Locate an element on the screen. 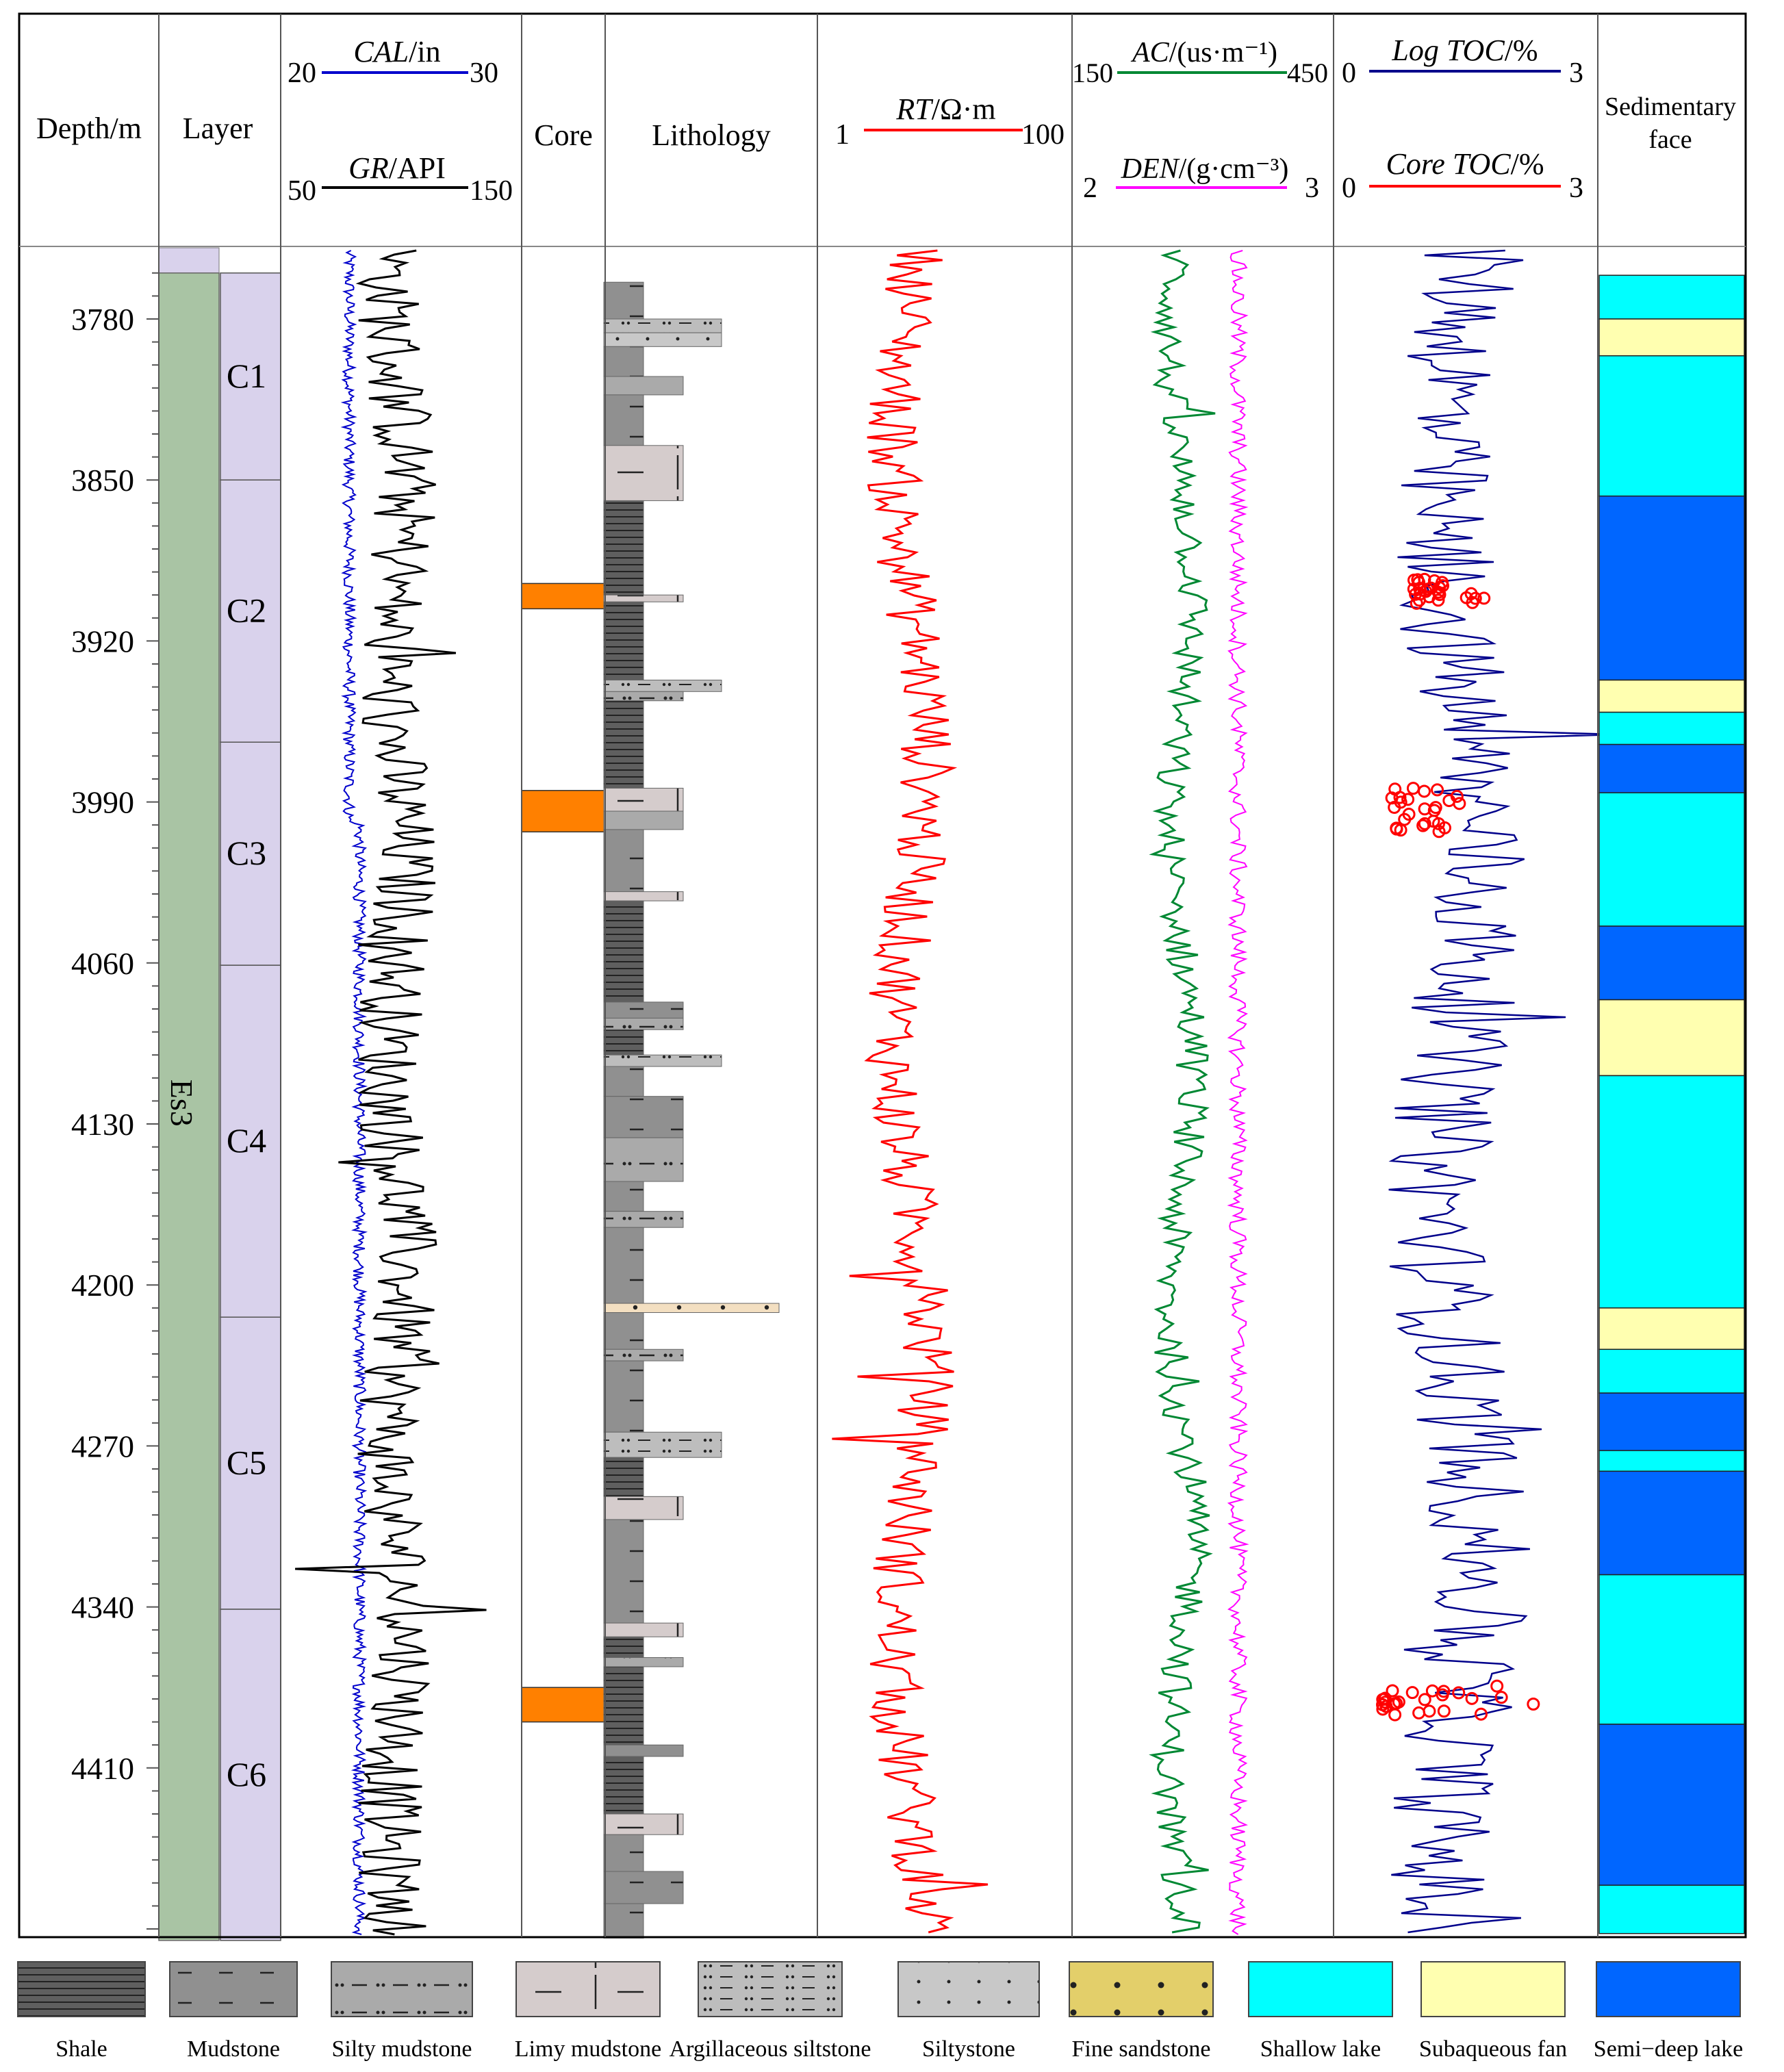 The image size is (1784, 2072). legend-label: Siltystone is located at coordinates (968, 2049).